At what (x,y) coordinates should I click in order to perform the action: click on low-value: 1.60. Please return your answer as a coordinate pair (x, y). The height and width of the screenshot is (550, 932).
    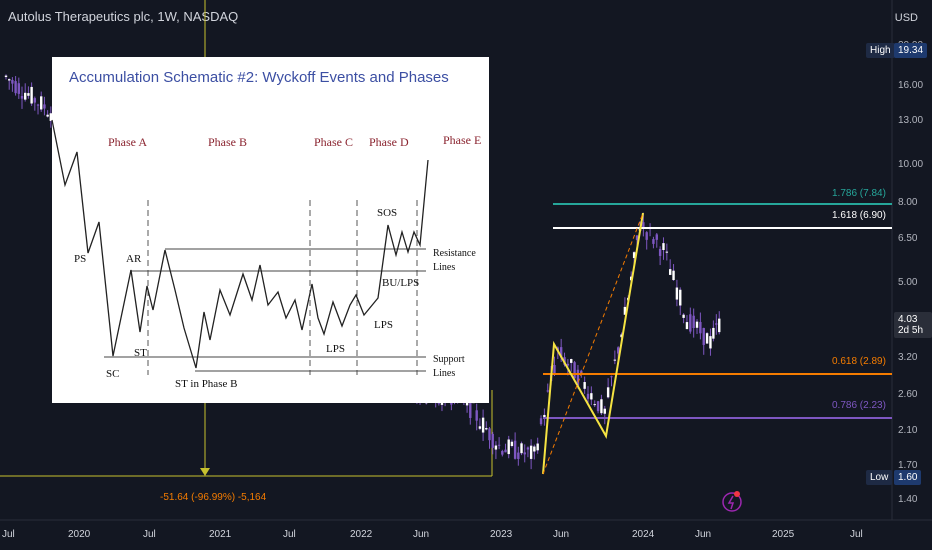
    Looking at the image, I should click on (908, 477).